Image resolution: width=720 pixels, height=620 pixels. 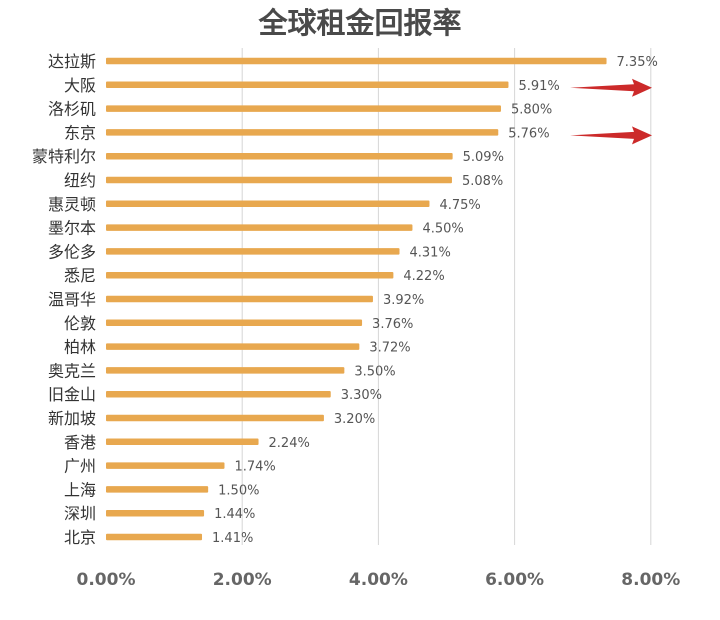 I want to click on category-label-15: 新加坡, so click(x=72, y=418).